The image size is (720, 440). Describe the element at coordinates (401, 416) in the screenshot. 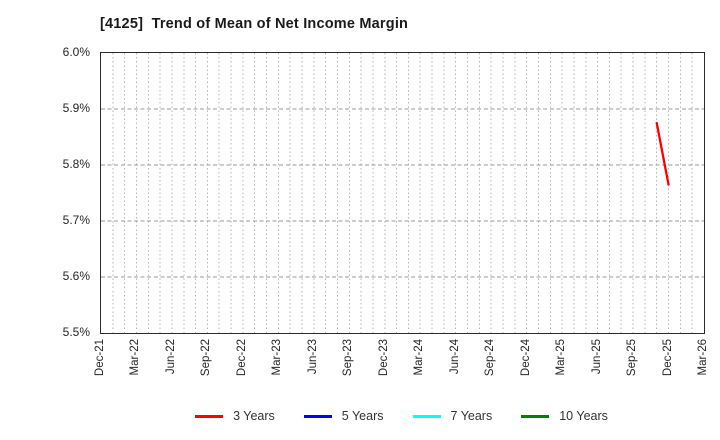

I see `legend: 3 Years 5 Years 7 Years 10 Years` at that location.